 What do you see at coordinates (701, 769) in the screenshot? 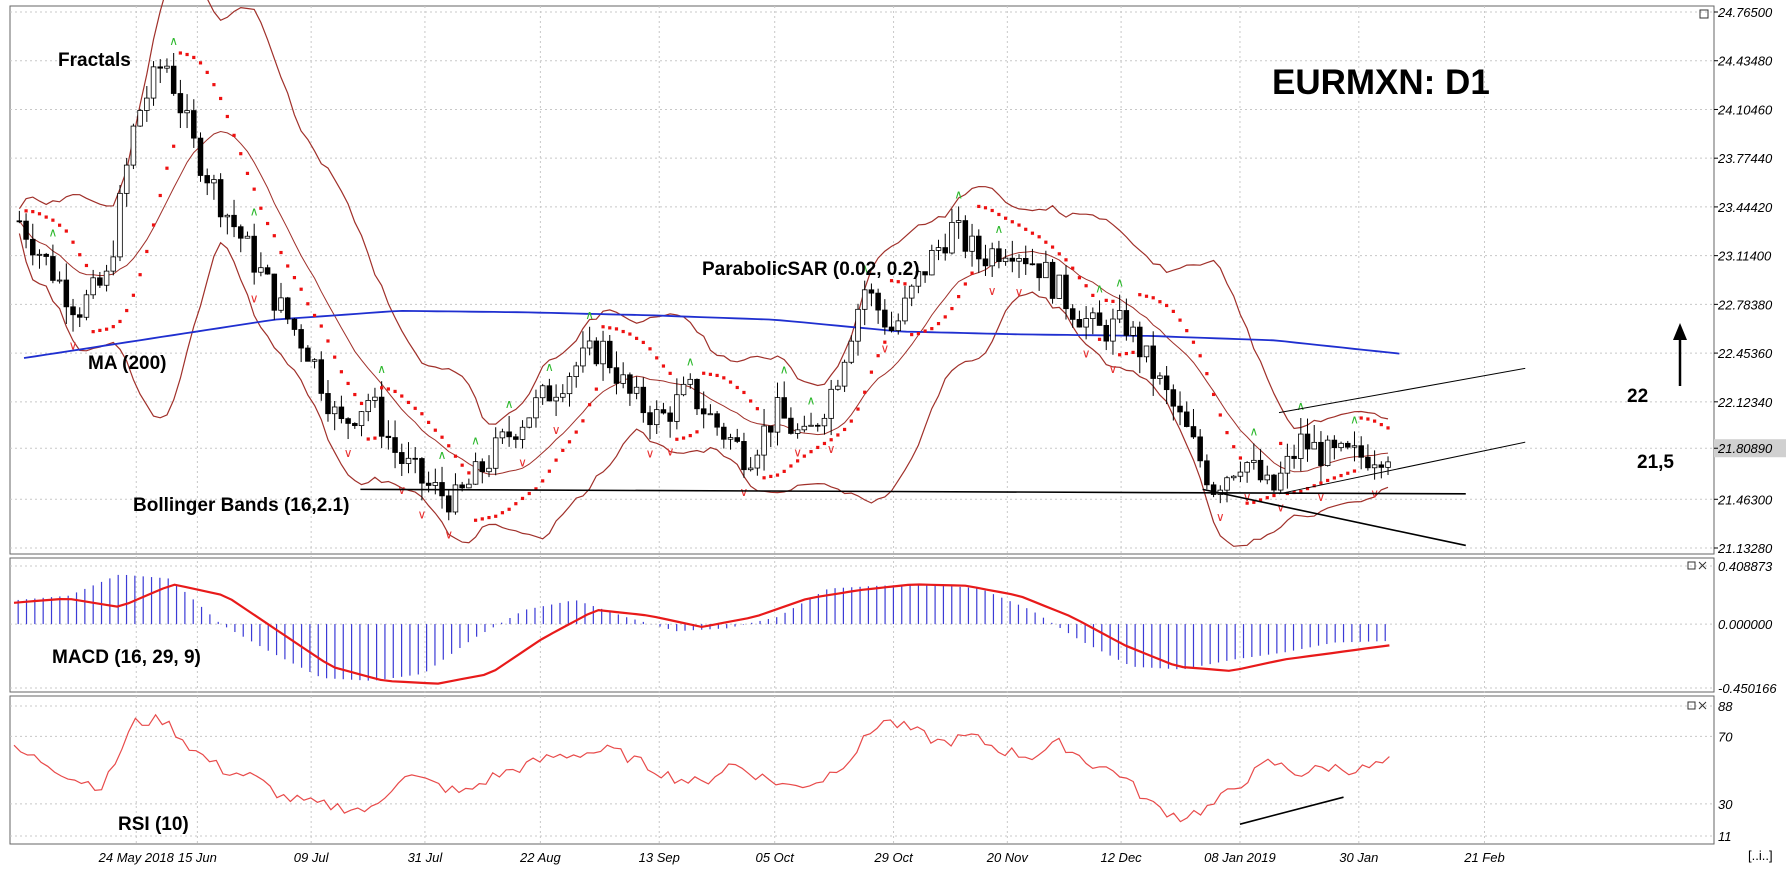
I see `rsi-plot` at bounding box center [701, 769].